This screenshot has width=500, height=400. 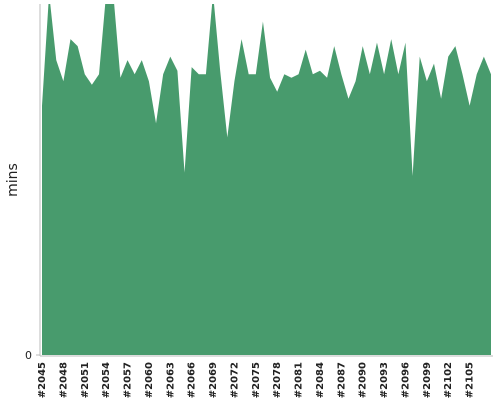 I want to click on x-tick-label: #2087, so click(x=341, y=380).